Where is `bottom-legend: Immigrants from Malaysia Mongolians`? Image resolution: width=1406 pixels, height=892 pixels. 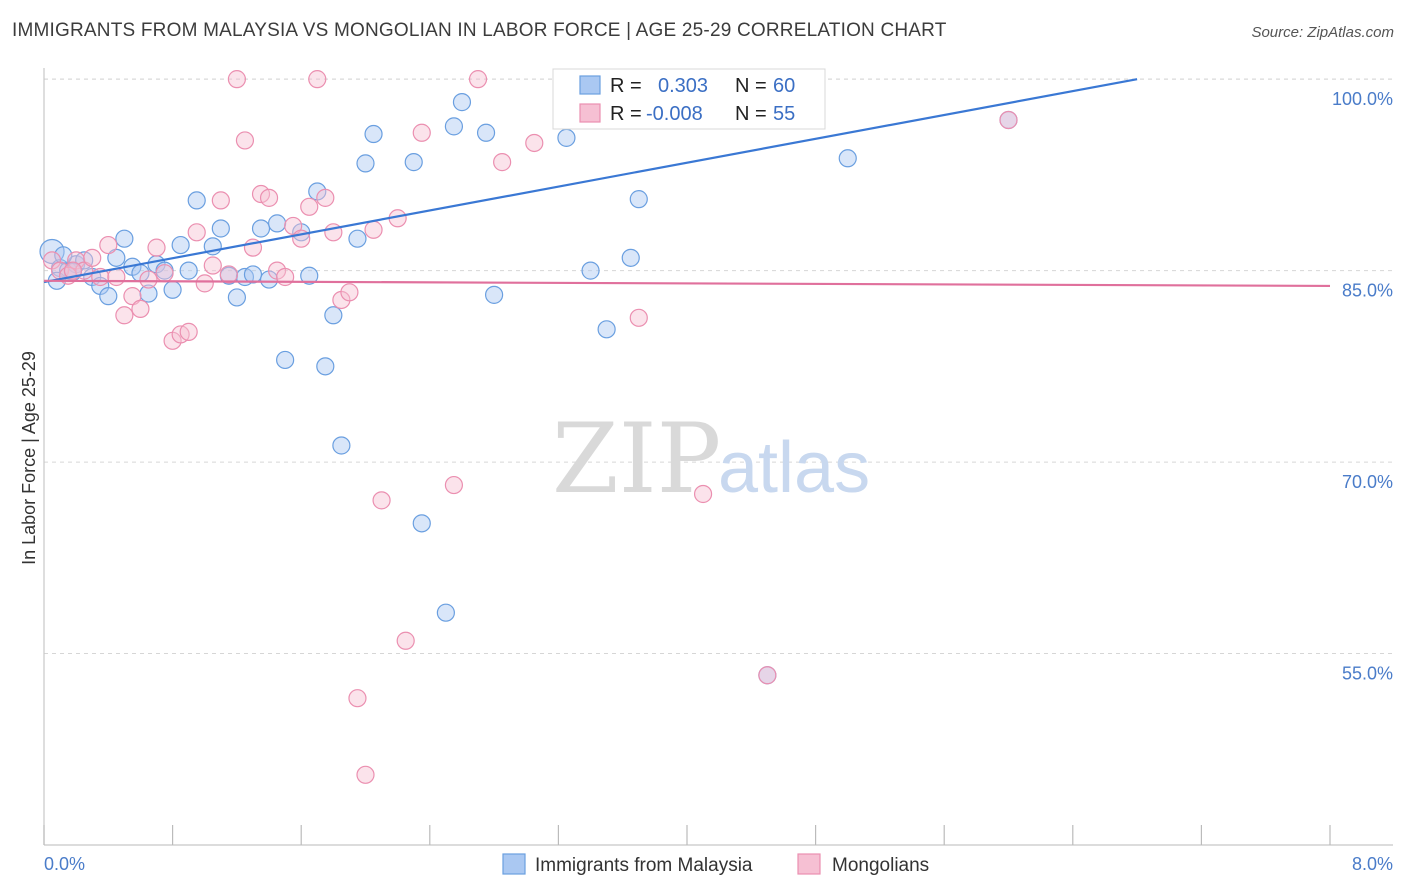 bottom-legend: Immigrants from Malaysia Mongolians is located at coordinates (715, 864).